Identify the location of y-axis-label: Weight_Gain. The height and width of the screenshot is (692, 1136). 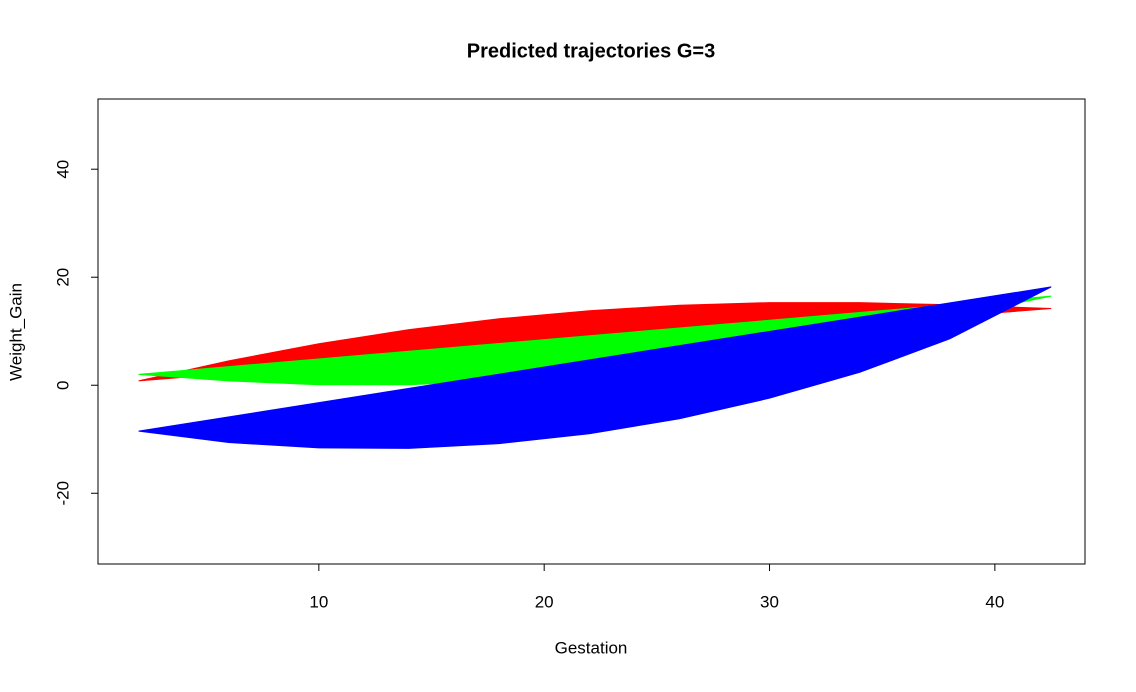
(15, 332).